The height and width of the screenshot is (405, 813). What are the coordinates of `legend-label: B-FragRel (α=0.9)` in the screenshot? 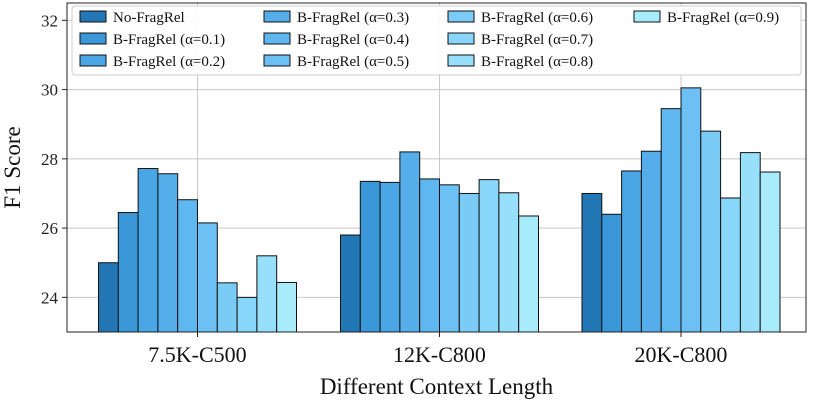 It's located at (723, 18).